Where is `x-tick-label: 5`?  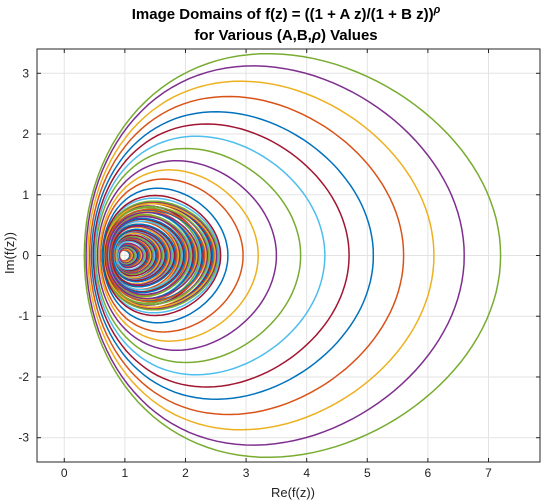 x-tick-label: 5 is located at coordinates (367, 473).